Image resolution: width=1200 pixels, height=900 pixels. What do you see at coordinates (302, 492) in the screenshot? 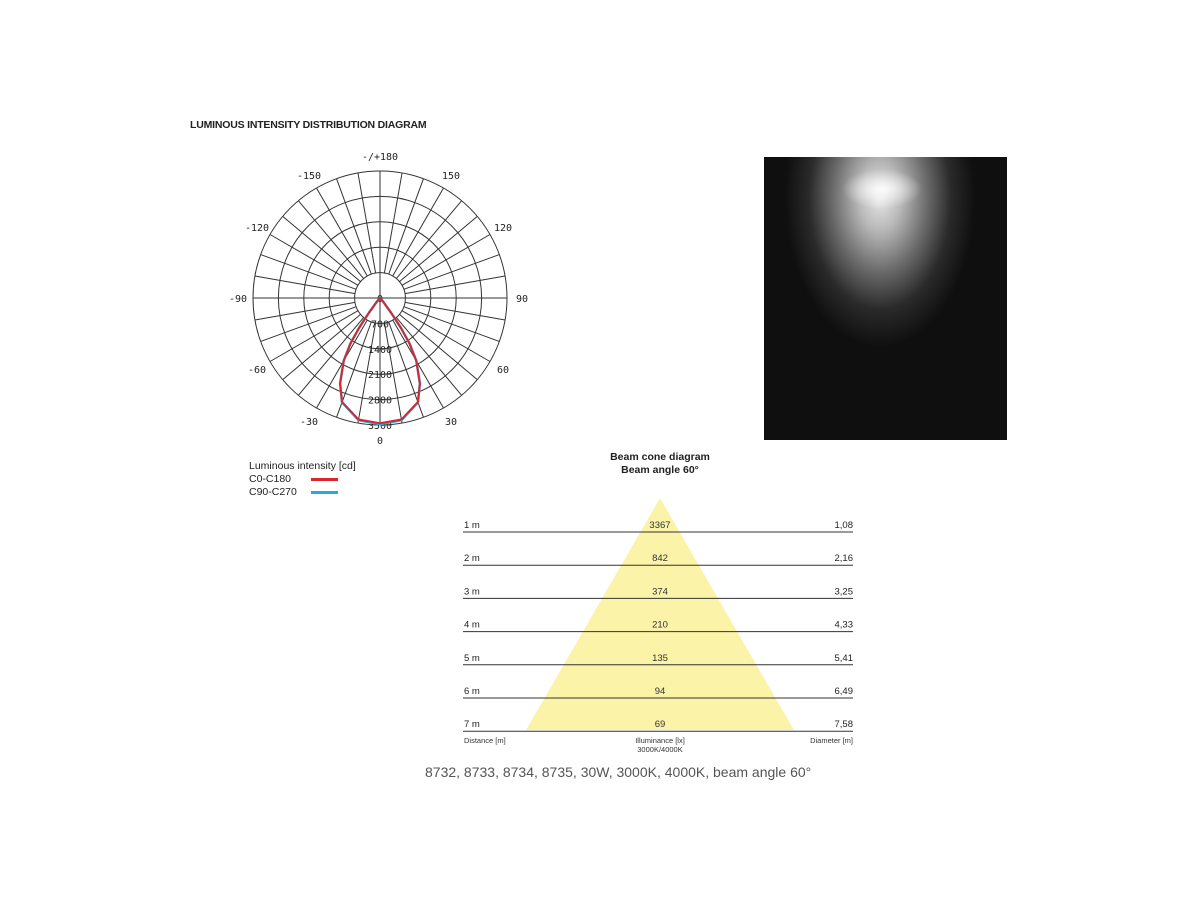
I see `legend-item-c90: C90-C270` at bounding box center [302, 492].